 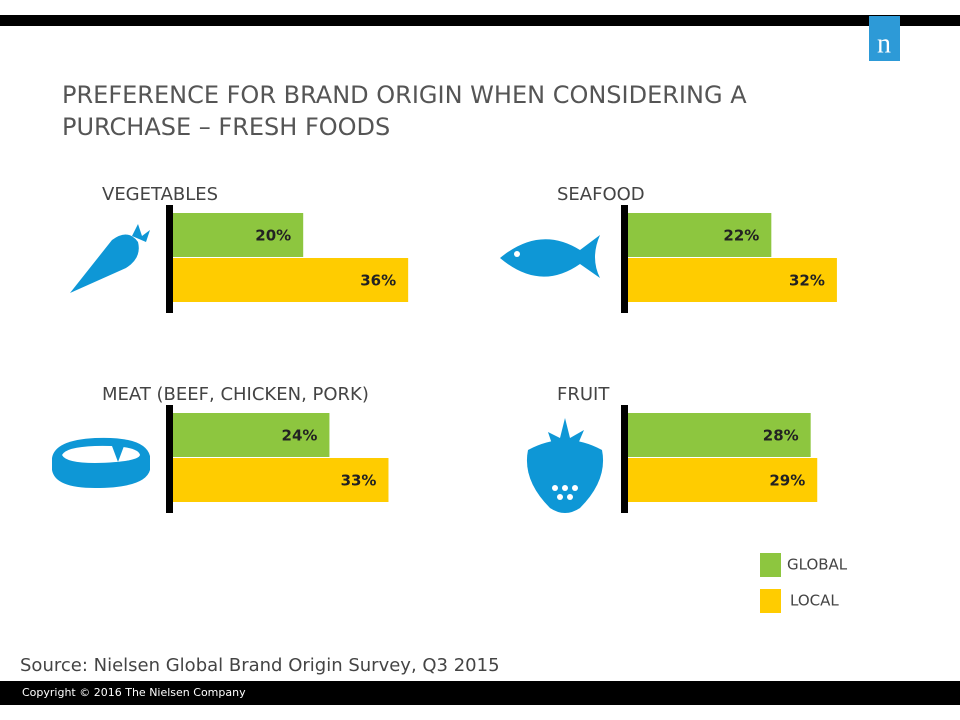 What do you see at coordinates (817, 565) in the screenshot?
I see `legend-label: GLOBAL` at bounding box center [817, 565].